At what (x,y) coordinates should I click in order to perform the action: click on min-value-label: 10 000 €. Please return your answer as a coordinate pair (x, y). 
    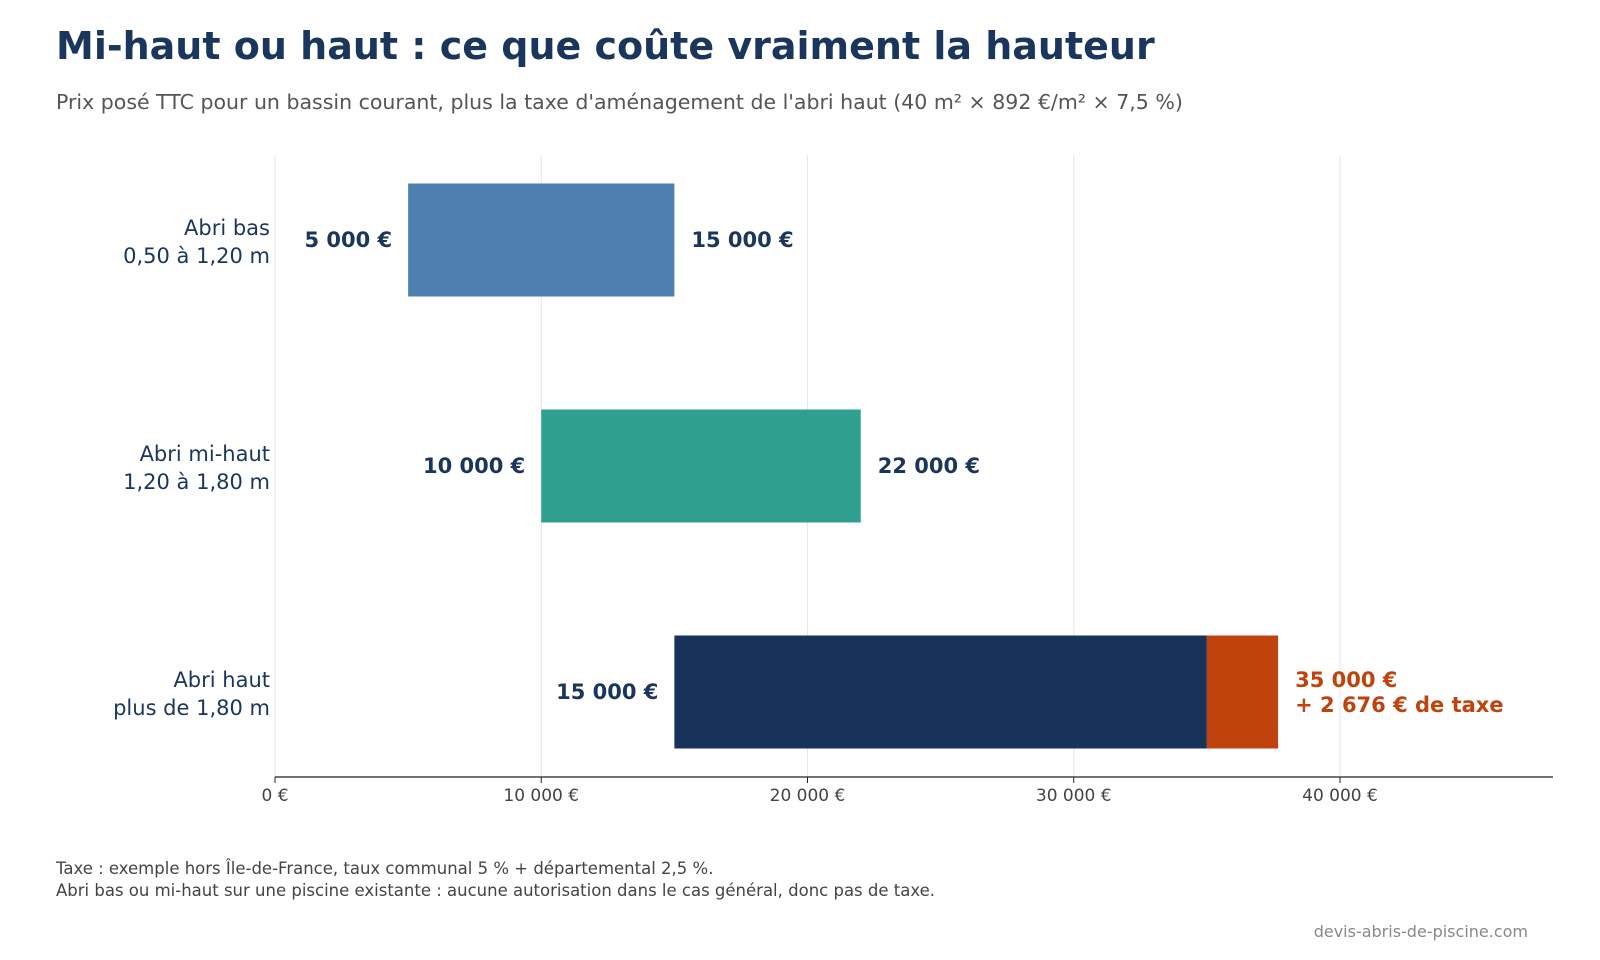
    Looking at the image, I should click on (474, 466).